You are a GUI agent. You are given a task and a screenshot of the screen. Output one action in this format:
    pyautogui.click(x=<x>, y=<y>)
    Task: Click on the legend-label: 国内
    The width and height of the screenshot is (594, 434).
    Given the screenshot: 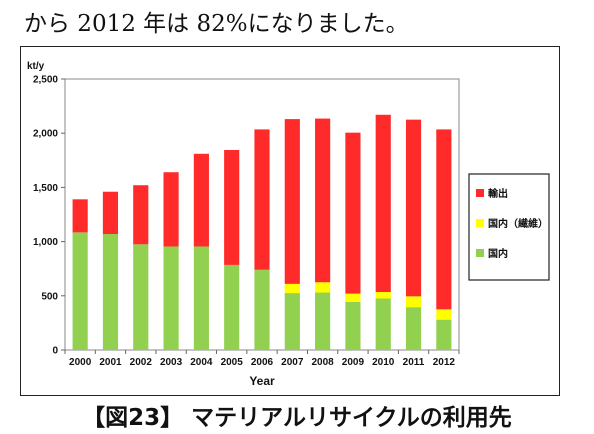 What is the action you would take?
    pyautogui.click(x=498, y=253)
    